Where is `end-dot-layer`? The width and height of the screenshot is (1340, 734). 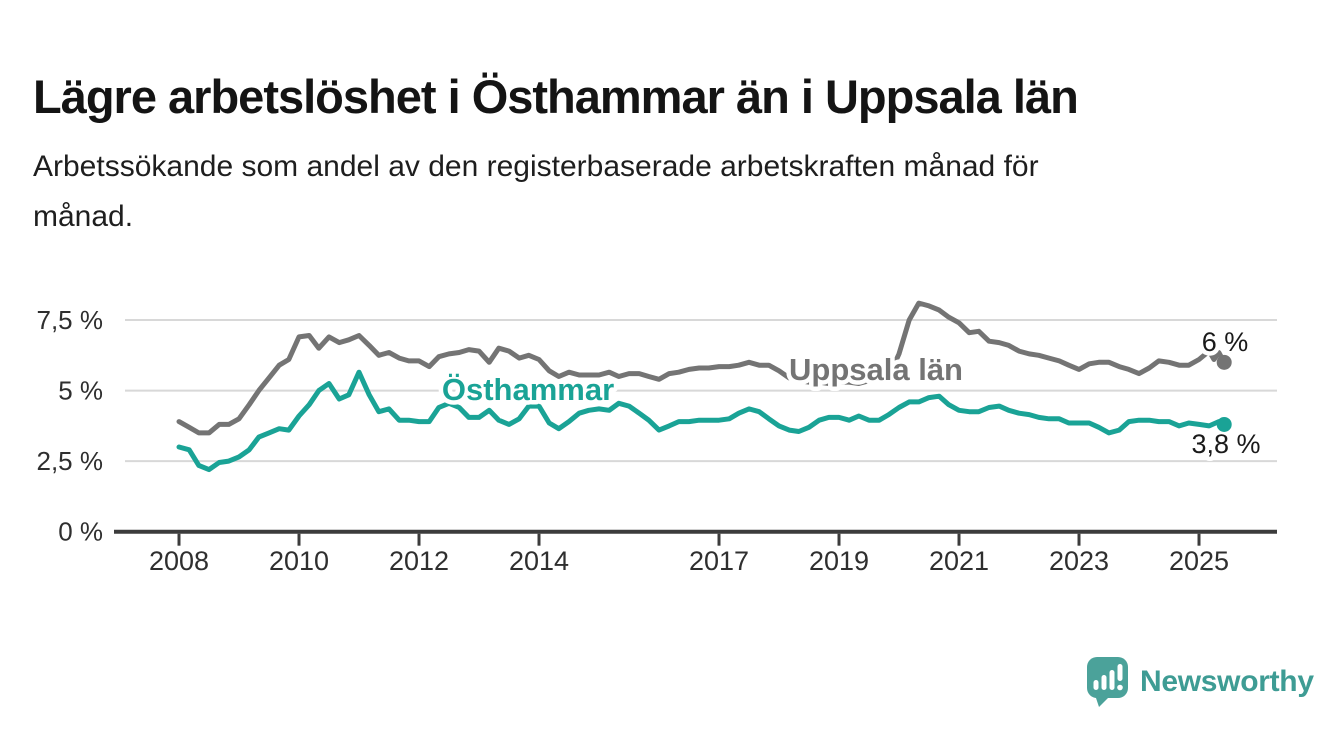
end-dot-layer is located at coordinates (1224, 393).